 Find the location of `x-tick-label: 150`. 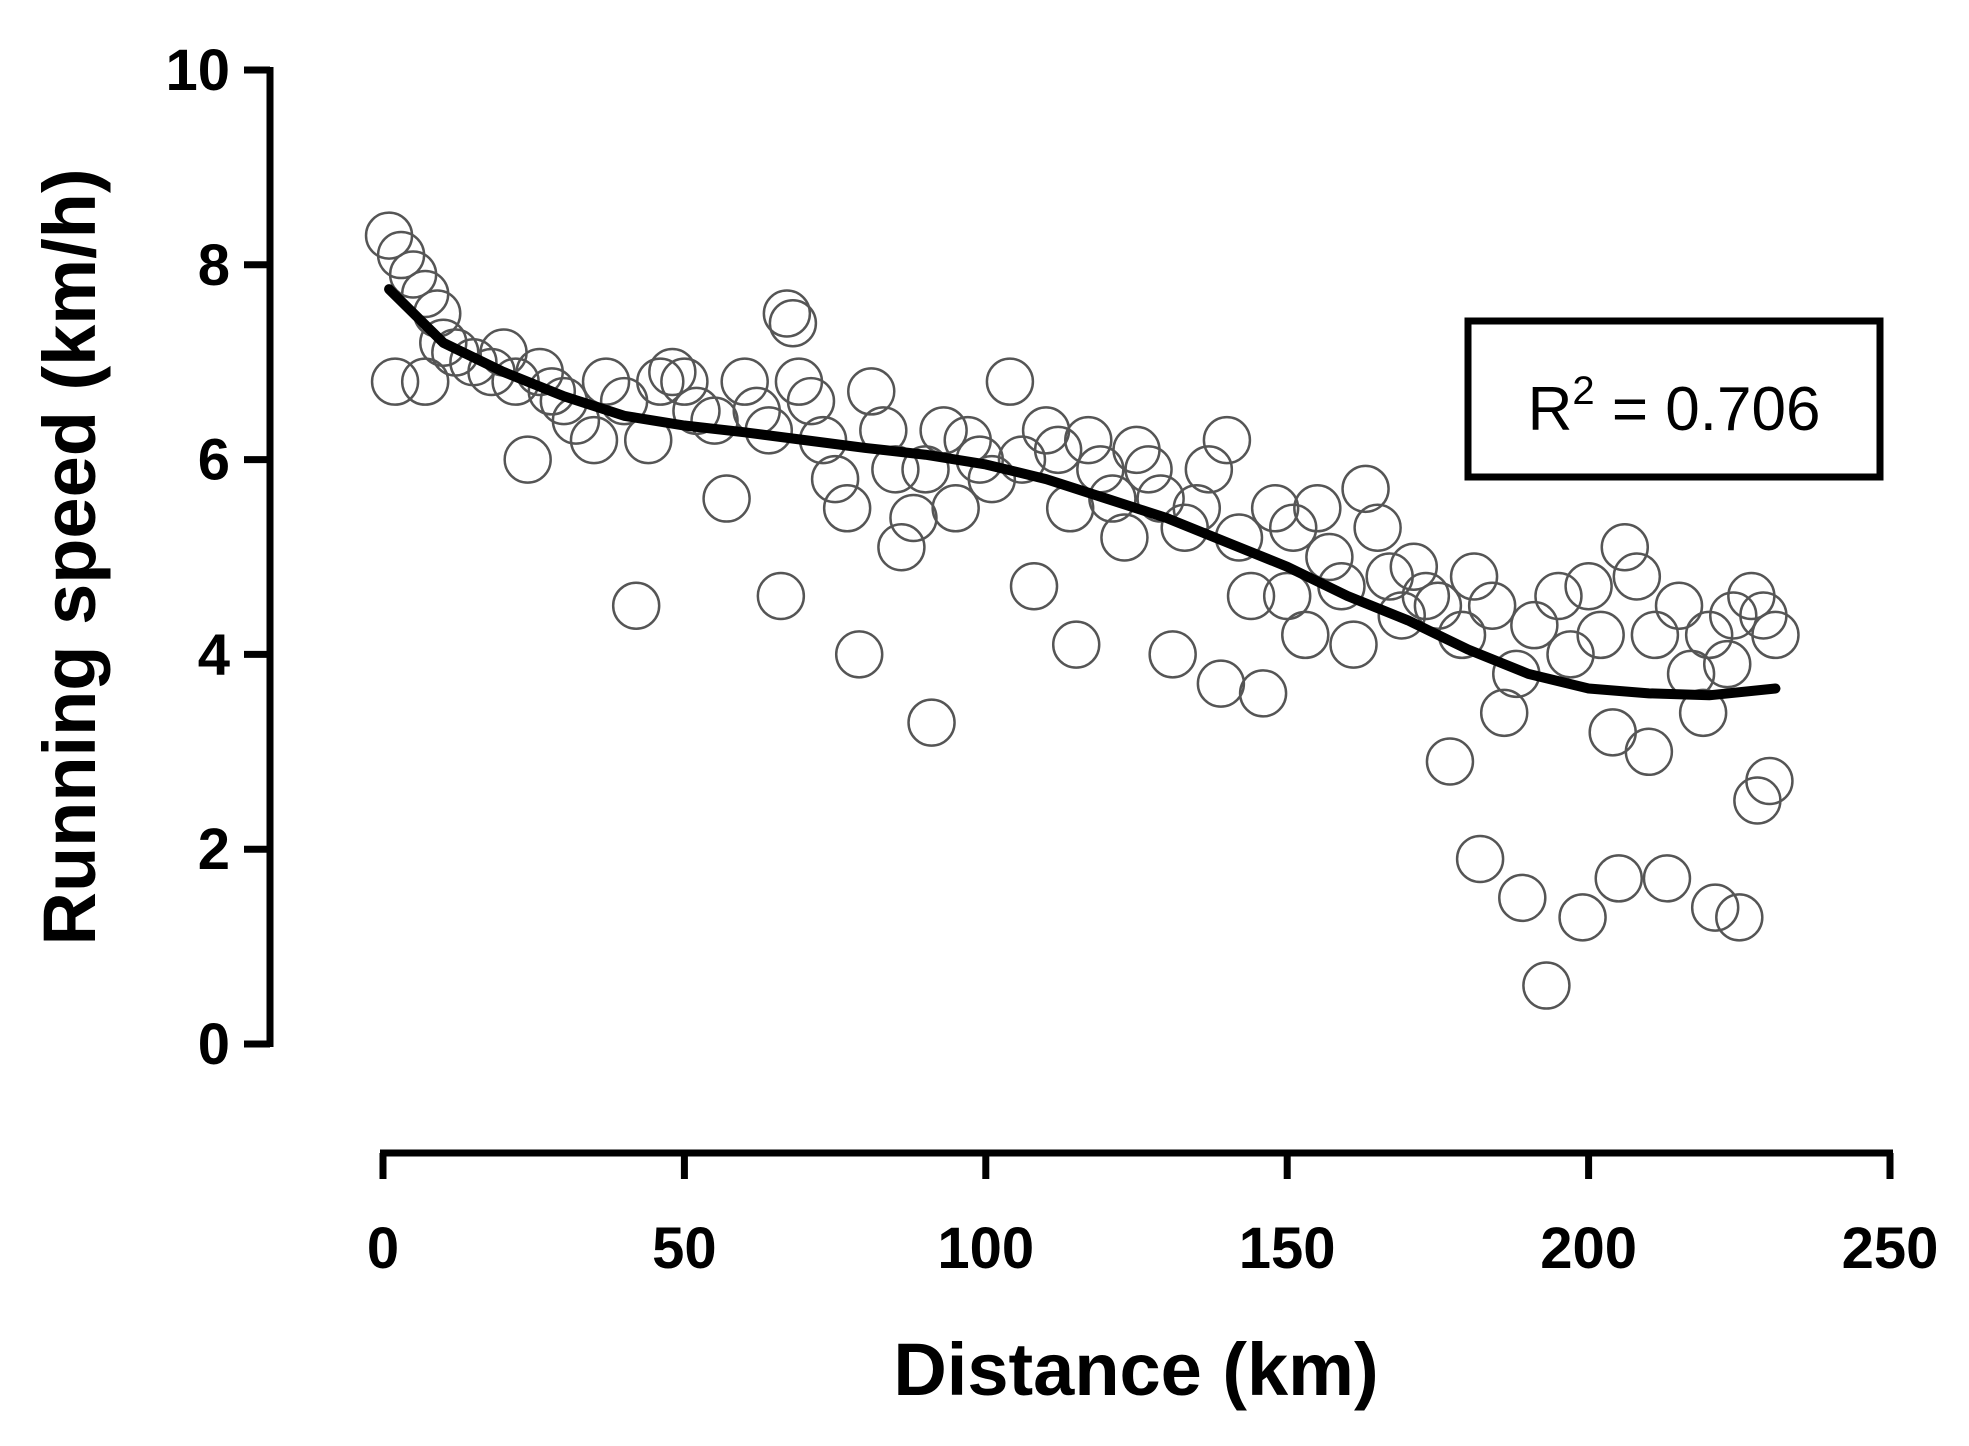

x-tick-label: 150 is located at coordinates (1287, 1248).